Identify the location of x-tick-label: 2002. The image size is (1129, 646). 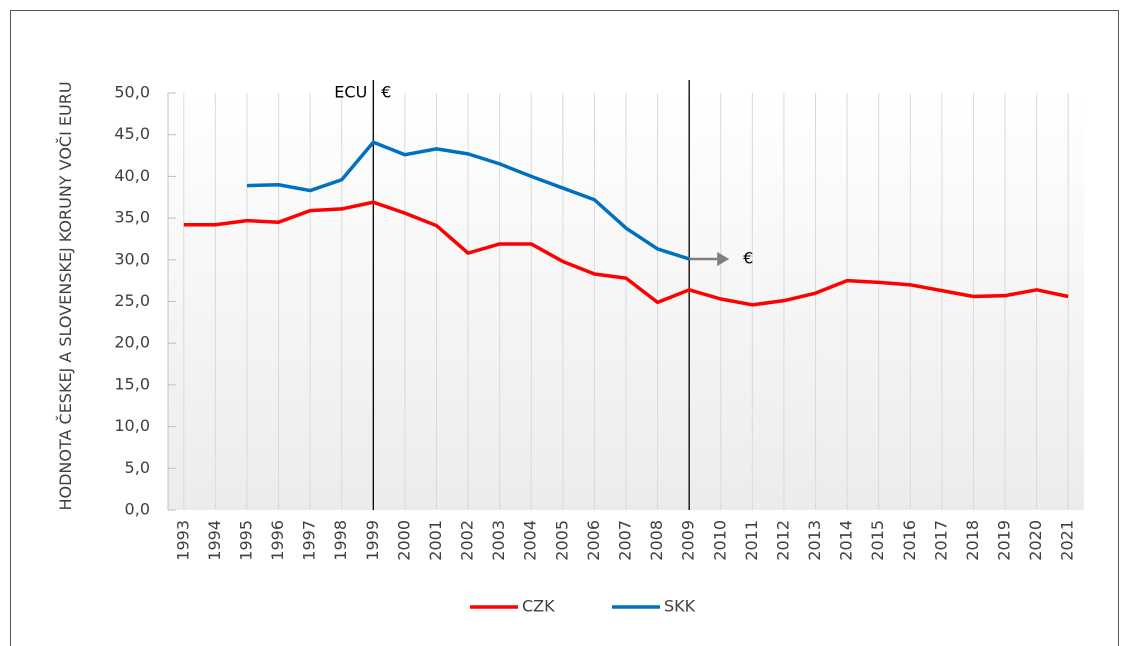
(467, 540).